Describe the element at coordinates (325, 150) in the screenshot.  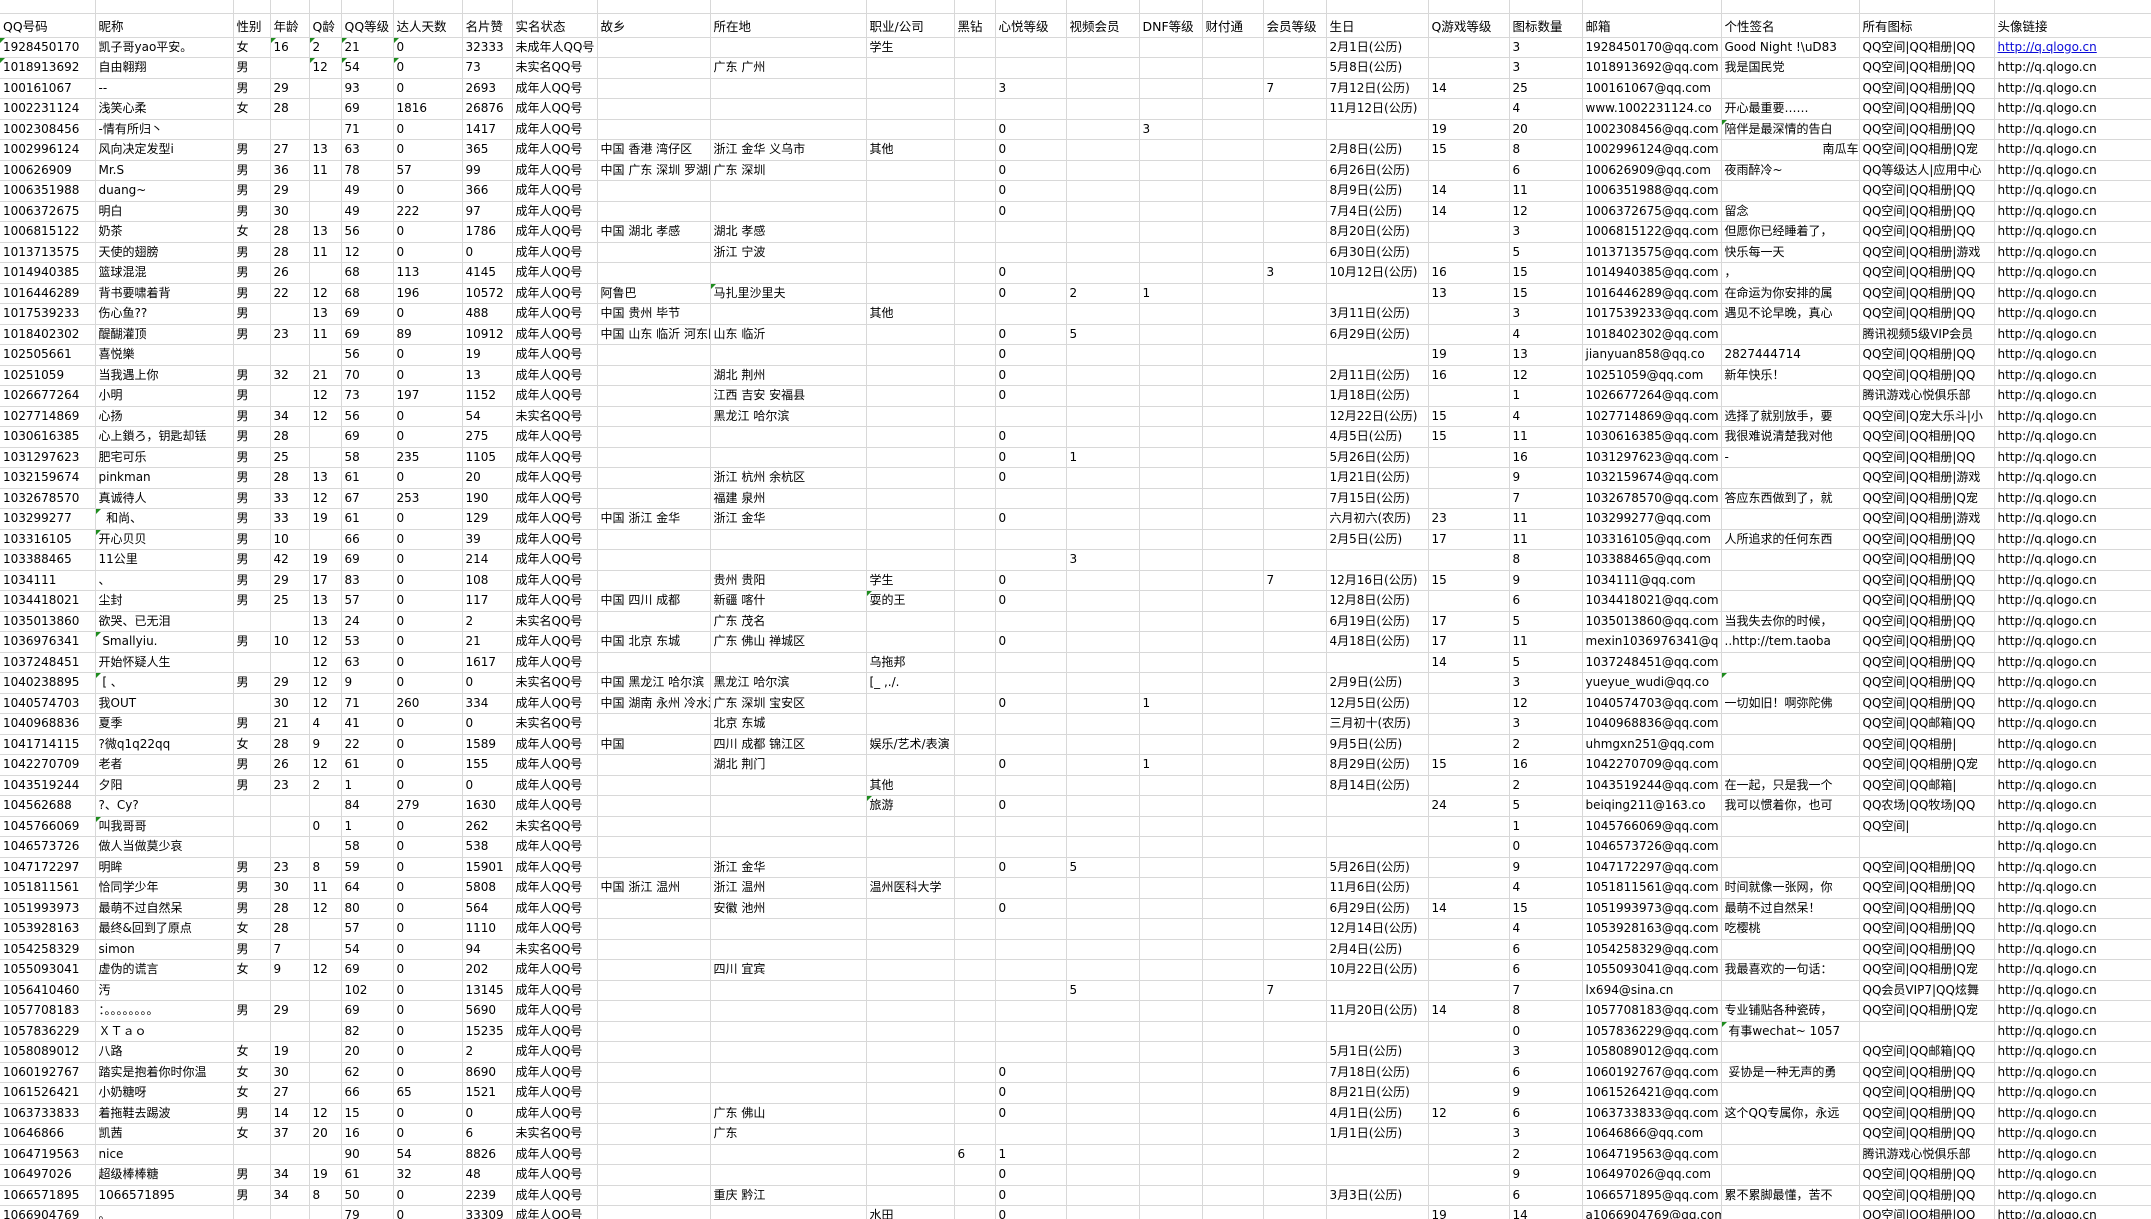
I see `cell: 13` at that location.